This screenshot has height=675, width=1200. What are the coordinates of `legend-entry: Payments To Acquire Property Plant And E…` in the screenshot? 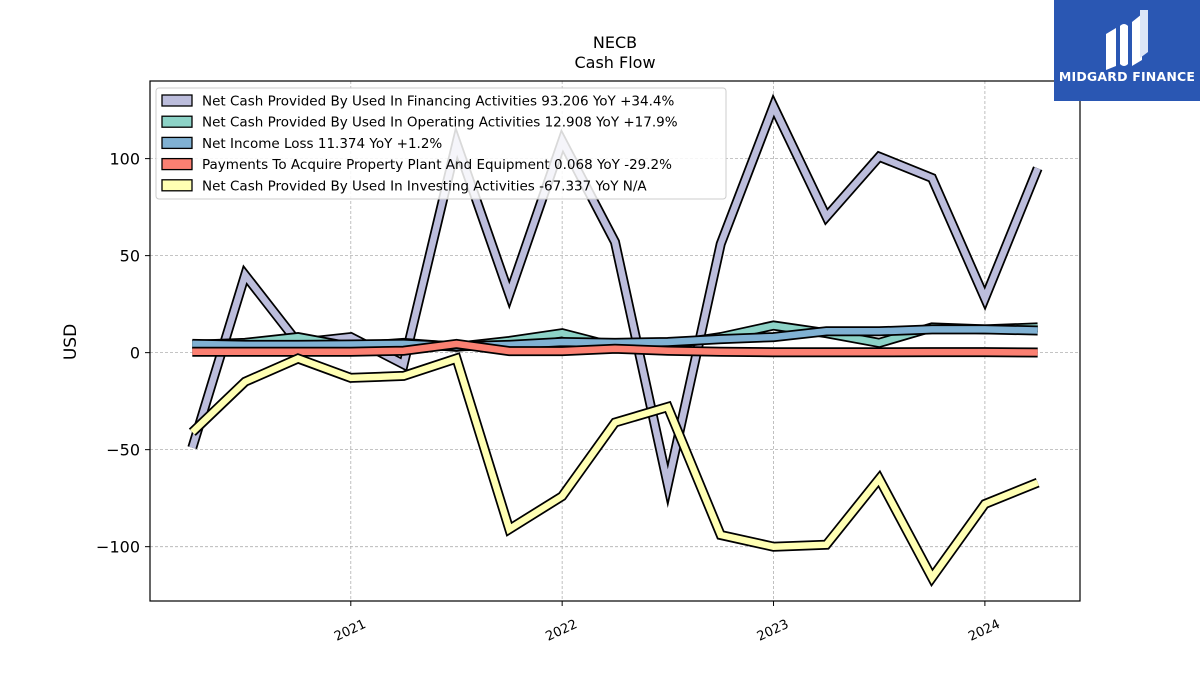 It's located at (437, 165).